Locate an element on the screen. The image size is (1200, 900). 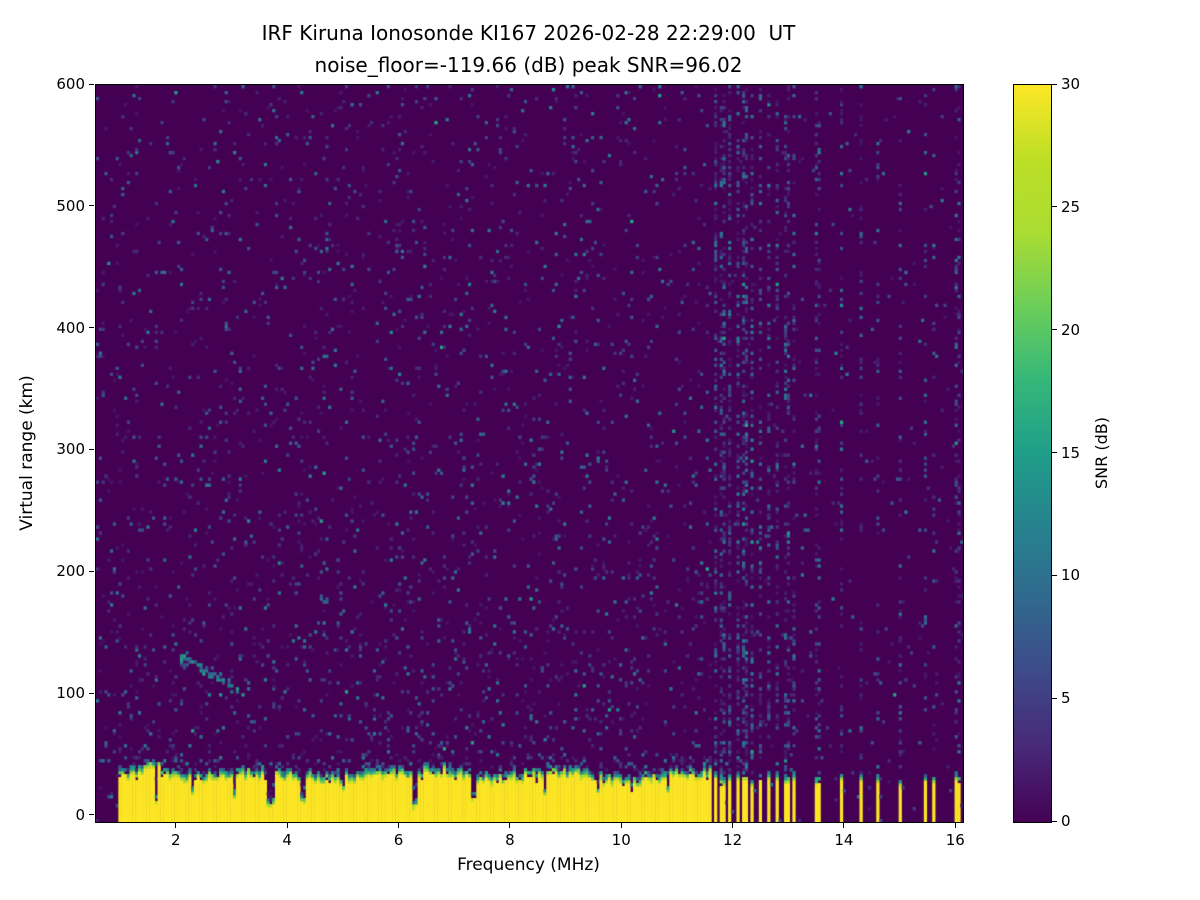
y-tick-label: 500 is located at coordinates (70, 205).